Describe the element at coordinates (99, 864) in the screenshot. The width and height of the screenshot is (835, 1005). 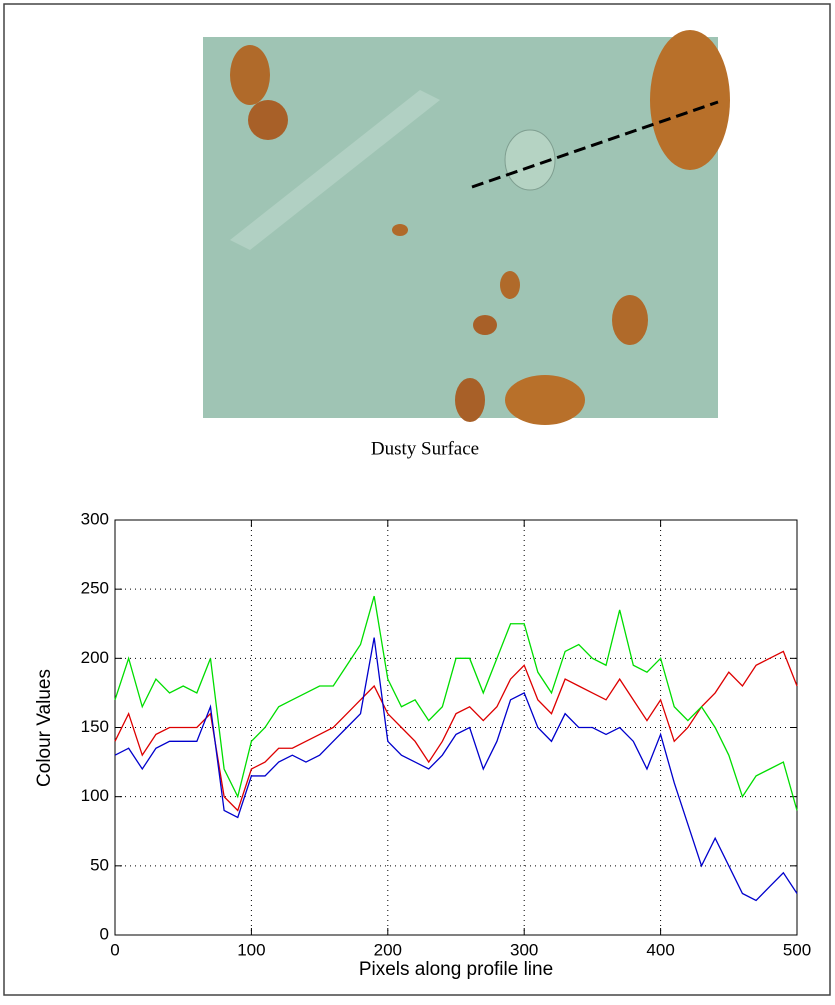
I see `y-tick-label: 50` at that location.